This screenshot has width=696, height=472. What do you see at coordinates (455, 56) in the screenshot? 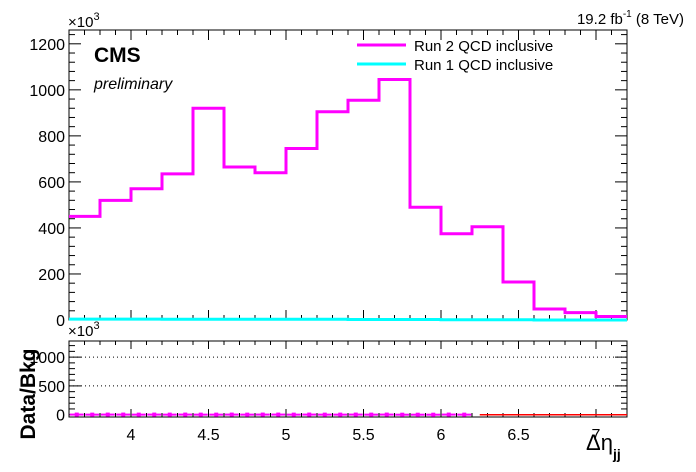
I see `legend: Run 2 QCD inclusive Run 1 QCD inclusive` at bounding box center [455, 56].